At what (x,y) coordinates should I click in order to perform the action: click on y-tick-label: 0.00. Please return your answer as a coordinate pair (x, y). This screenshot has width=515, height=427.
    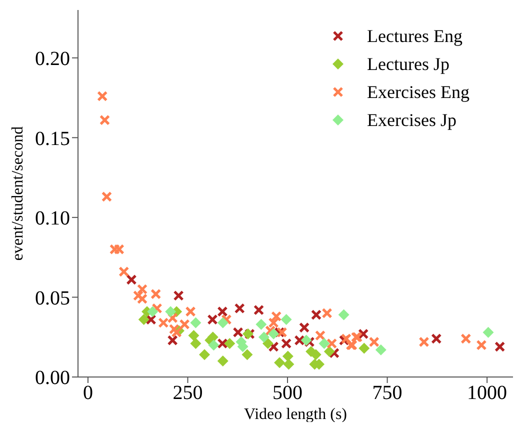
    Looking at the image, I should click on (52, 378).